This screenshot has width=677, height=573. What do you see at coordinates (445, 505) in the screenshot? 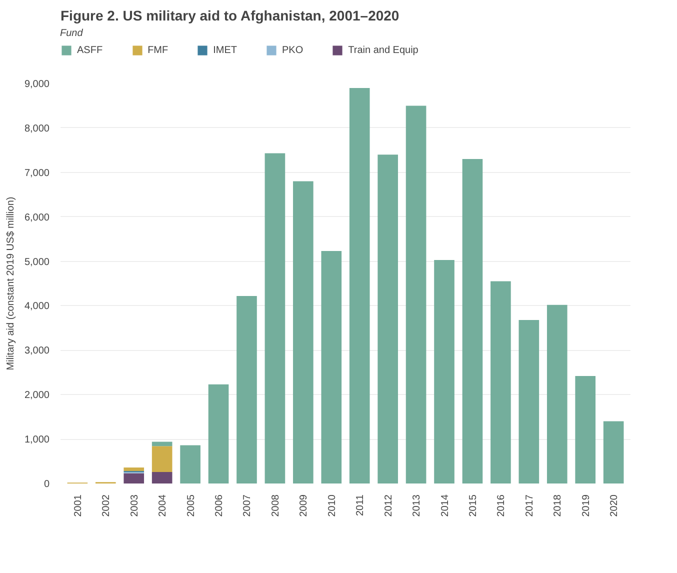
I see `x-tick-label: 2014` at bounding box center [445, 505].